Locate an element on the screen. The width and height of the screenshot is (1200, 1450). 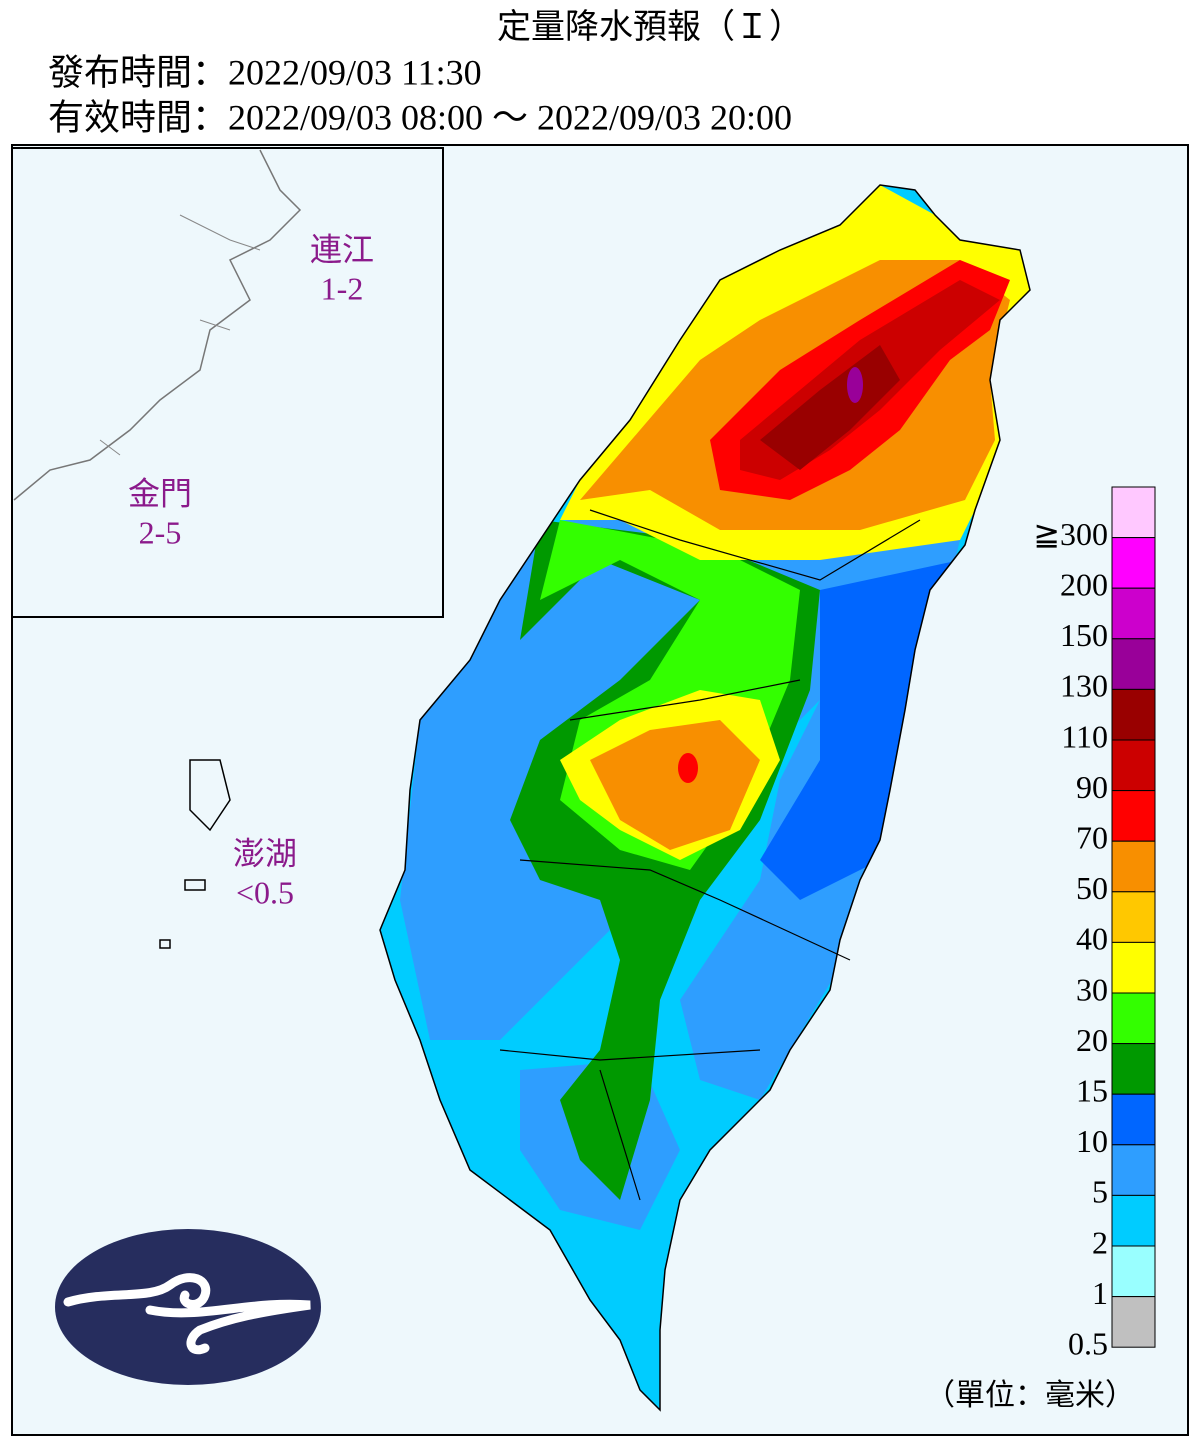
legend-label: 5 is located at coordinates (1100, 1192).